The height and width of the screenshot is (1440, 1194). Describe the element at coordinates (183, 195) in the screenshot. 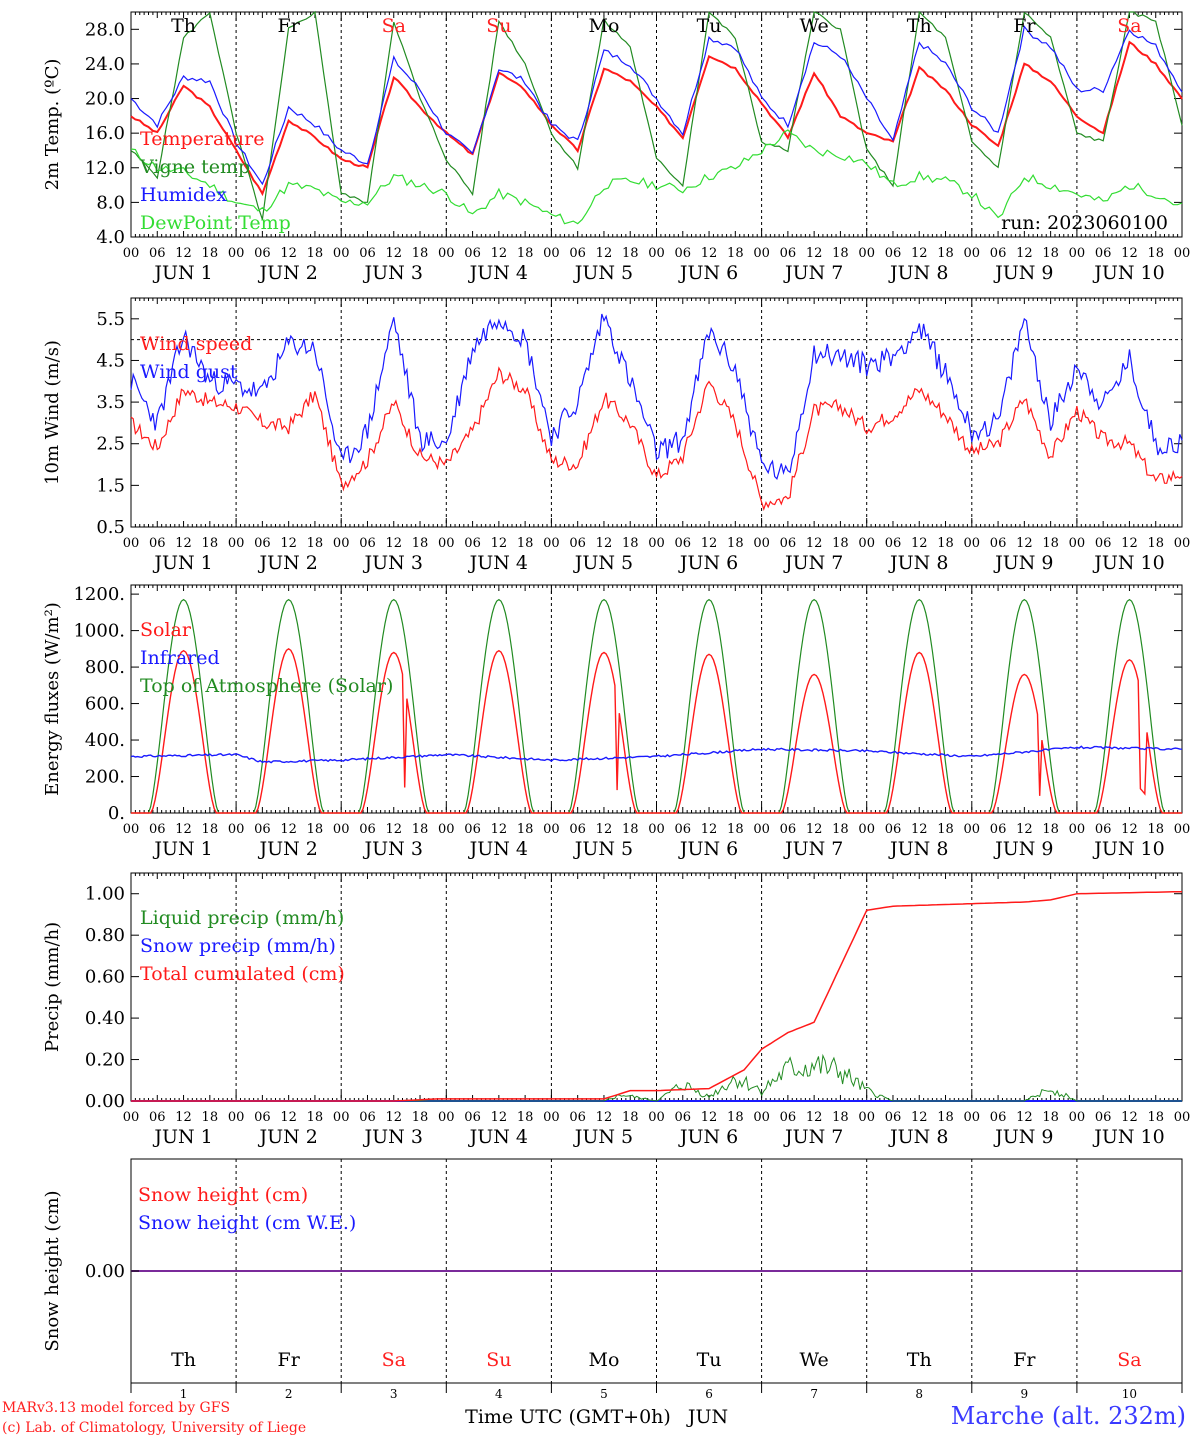

I see `legend-entry: Humidex` at that location.